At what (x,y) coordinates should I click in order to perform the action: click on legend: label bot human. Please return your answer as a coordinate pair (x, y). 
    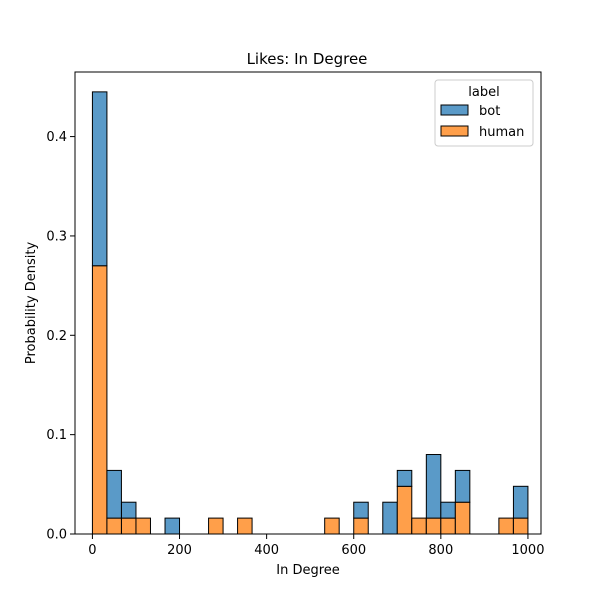
    Looking at the image, I should click on (484, 113).